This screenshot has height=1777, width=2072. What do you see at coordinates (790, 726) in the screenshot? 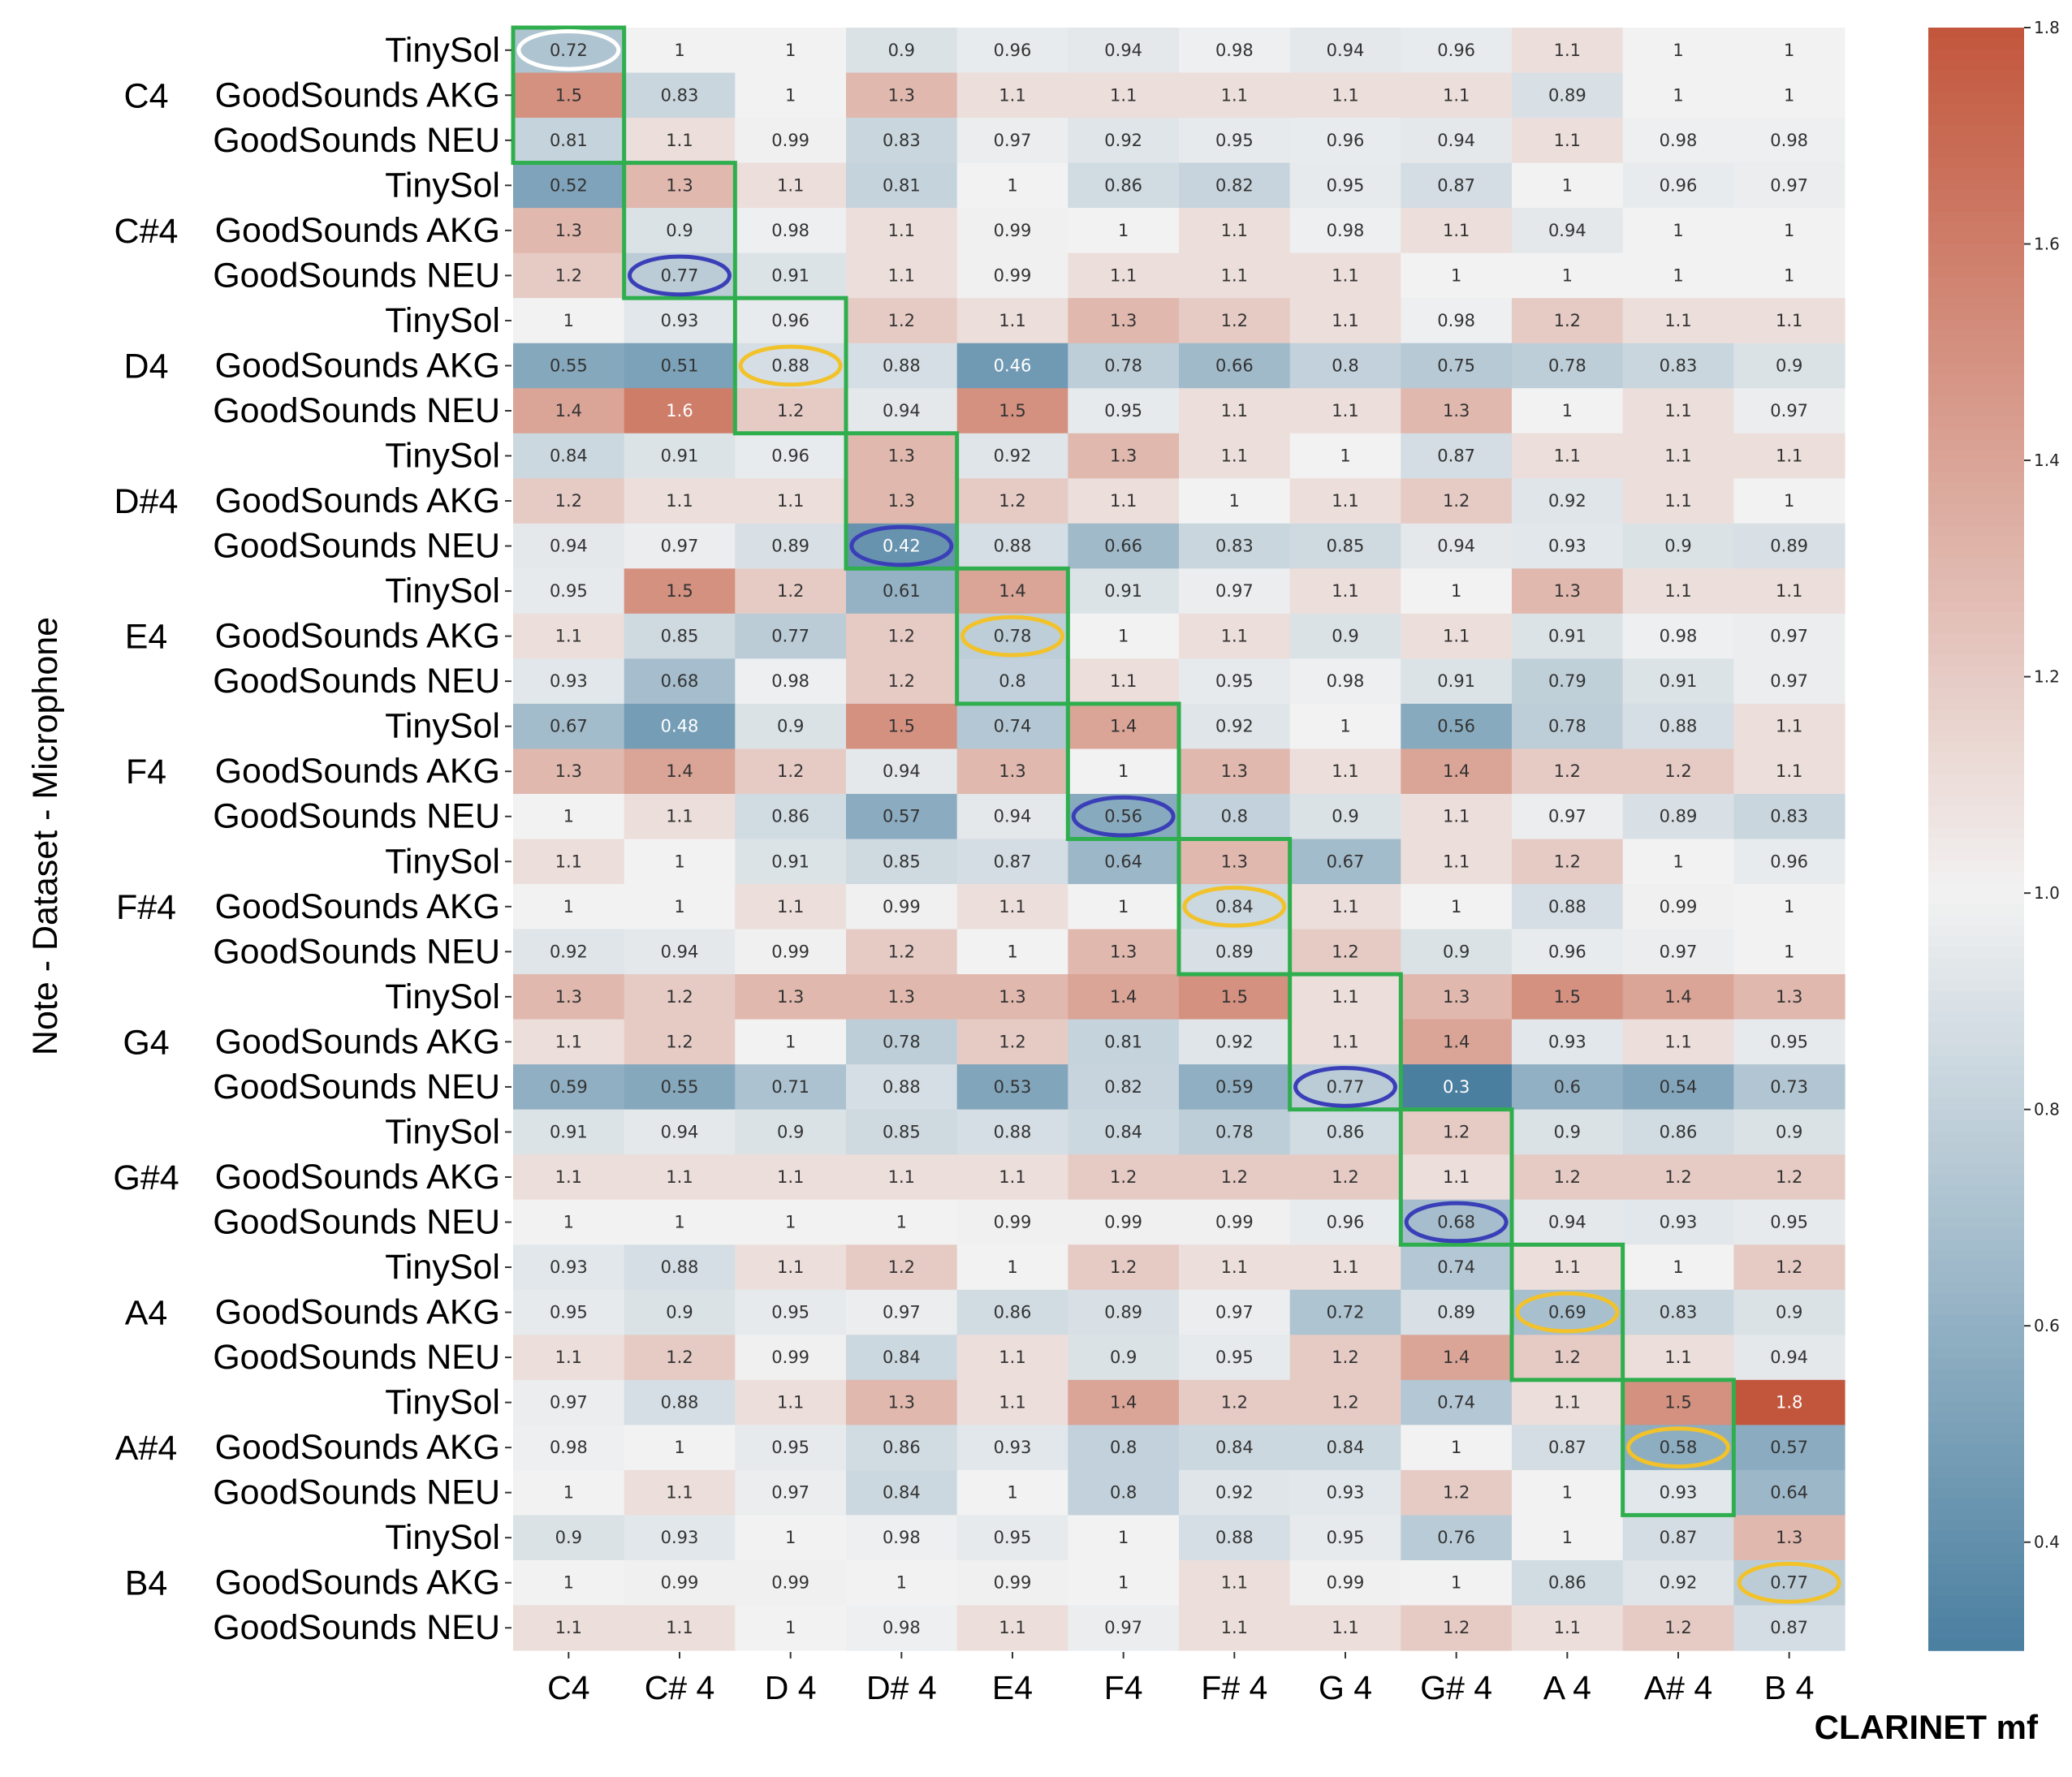
I see `cell-value-label: 0.9` at bounding box center [790, 726].